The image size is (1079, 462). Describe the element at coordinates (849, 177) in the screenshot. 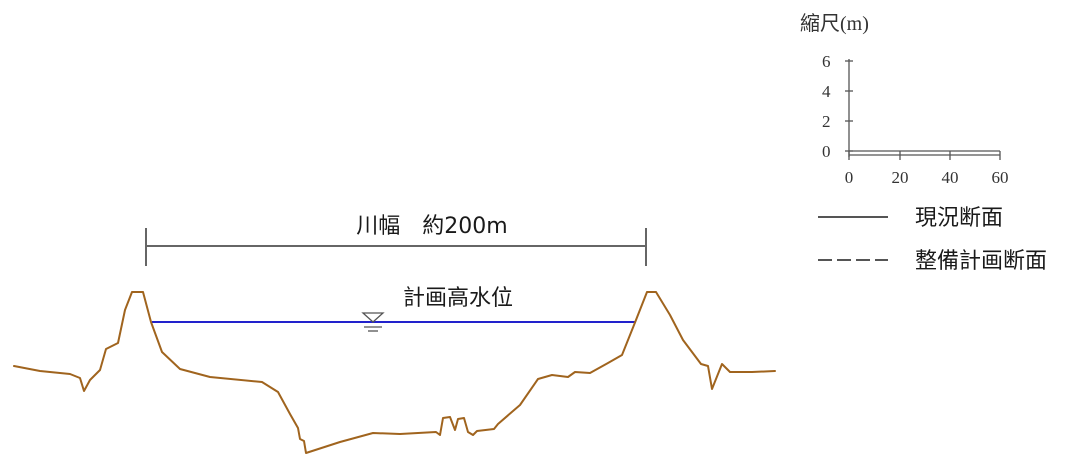

I see `scale-x-tick-label: 0` at that location.